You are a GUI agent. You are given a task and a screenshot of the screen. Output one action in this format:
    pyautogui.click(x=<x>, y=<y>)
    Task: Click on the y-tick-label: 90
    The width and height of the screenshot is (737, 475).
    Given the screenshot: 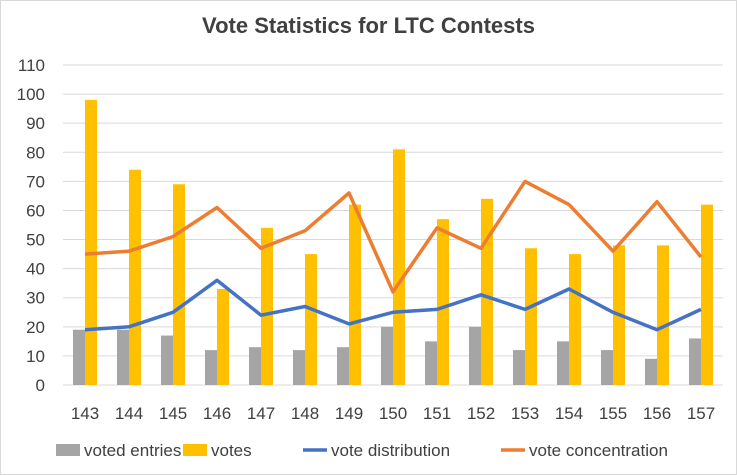 What is the action you would take?
    pyautogui.click(x=35, y=123)
    